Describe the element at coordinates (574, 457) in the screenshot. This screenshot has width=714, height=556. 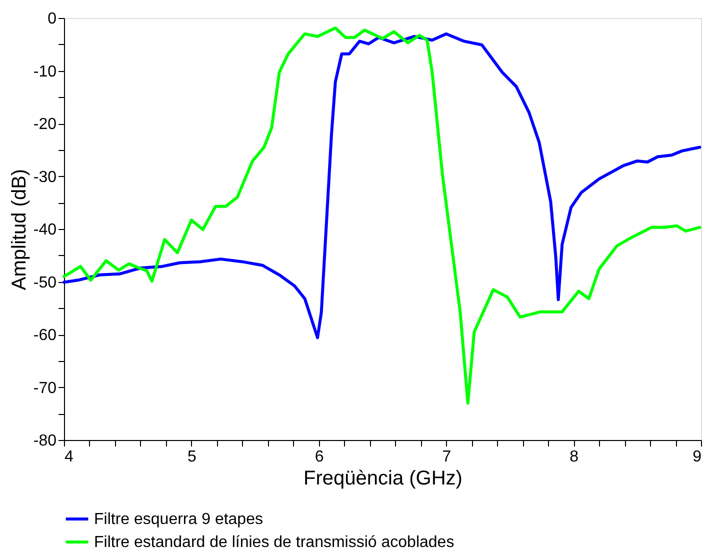
I see `x-tick-label: 8` at that location.